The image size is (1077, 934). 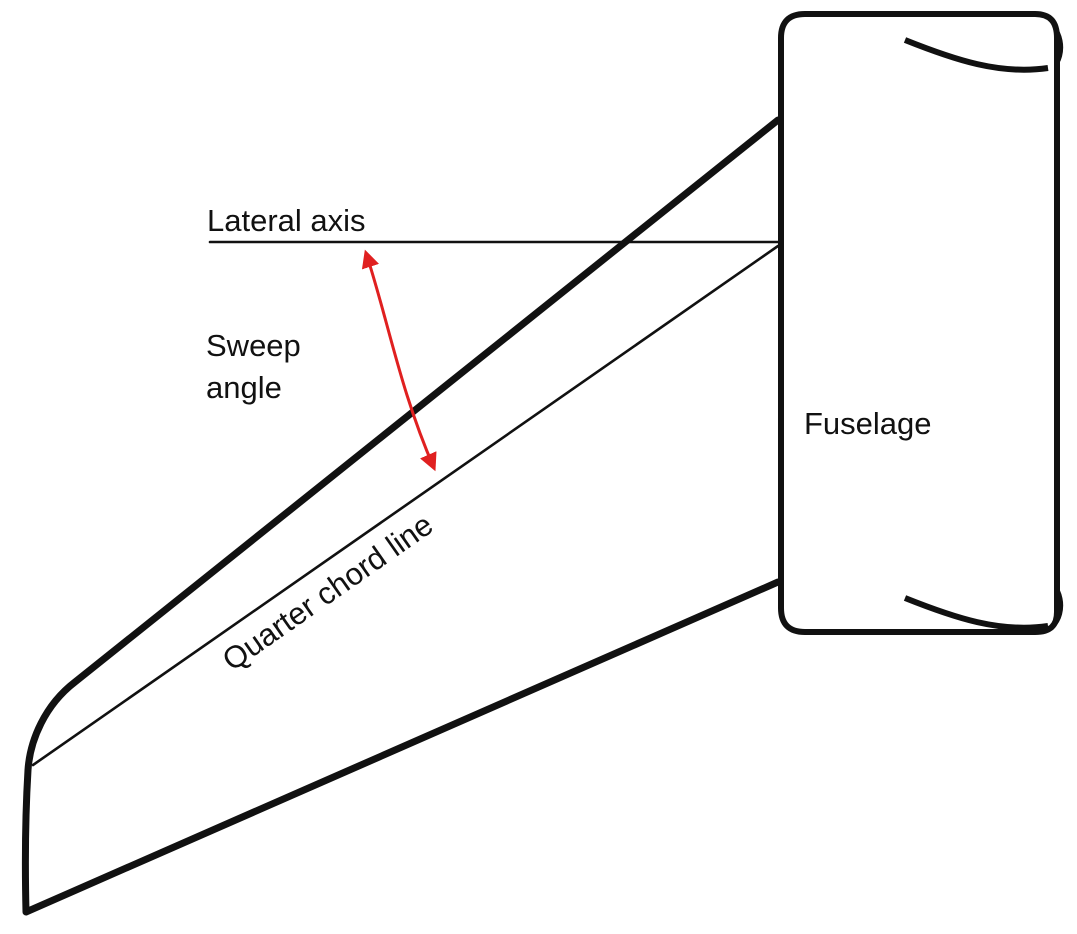 What do you see at coordinates (286, 220) in the screenshot?
I see `lateral-axis-label: Lateral axis` at bounding box center [286, 220].